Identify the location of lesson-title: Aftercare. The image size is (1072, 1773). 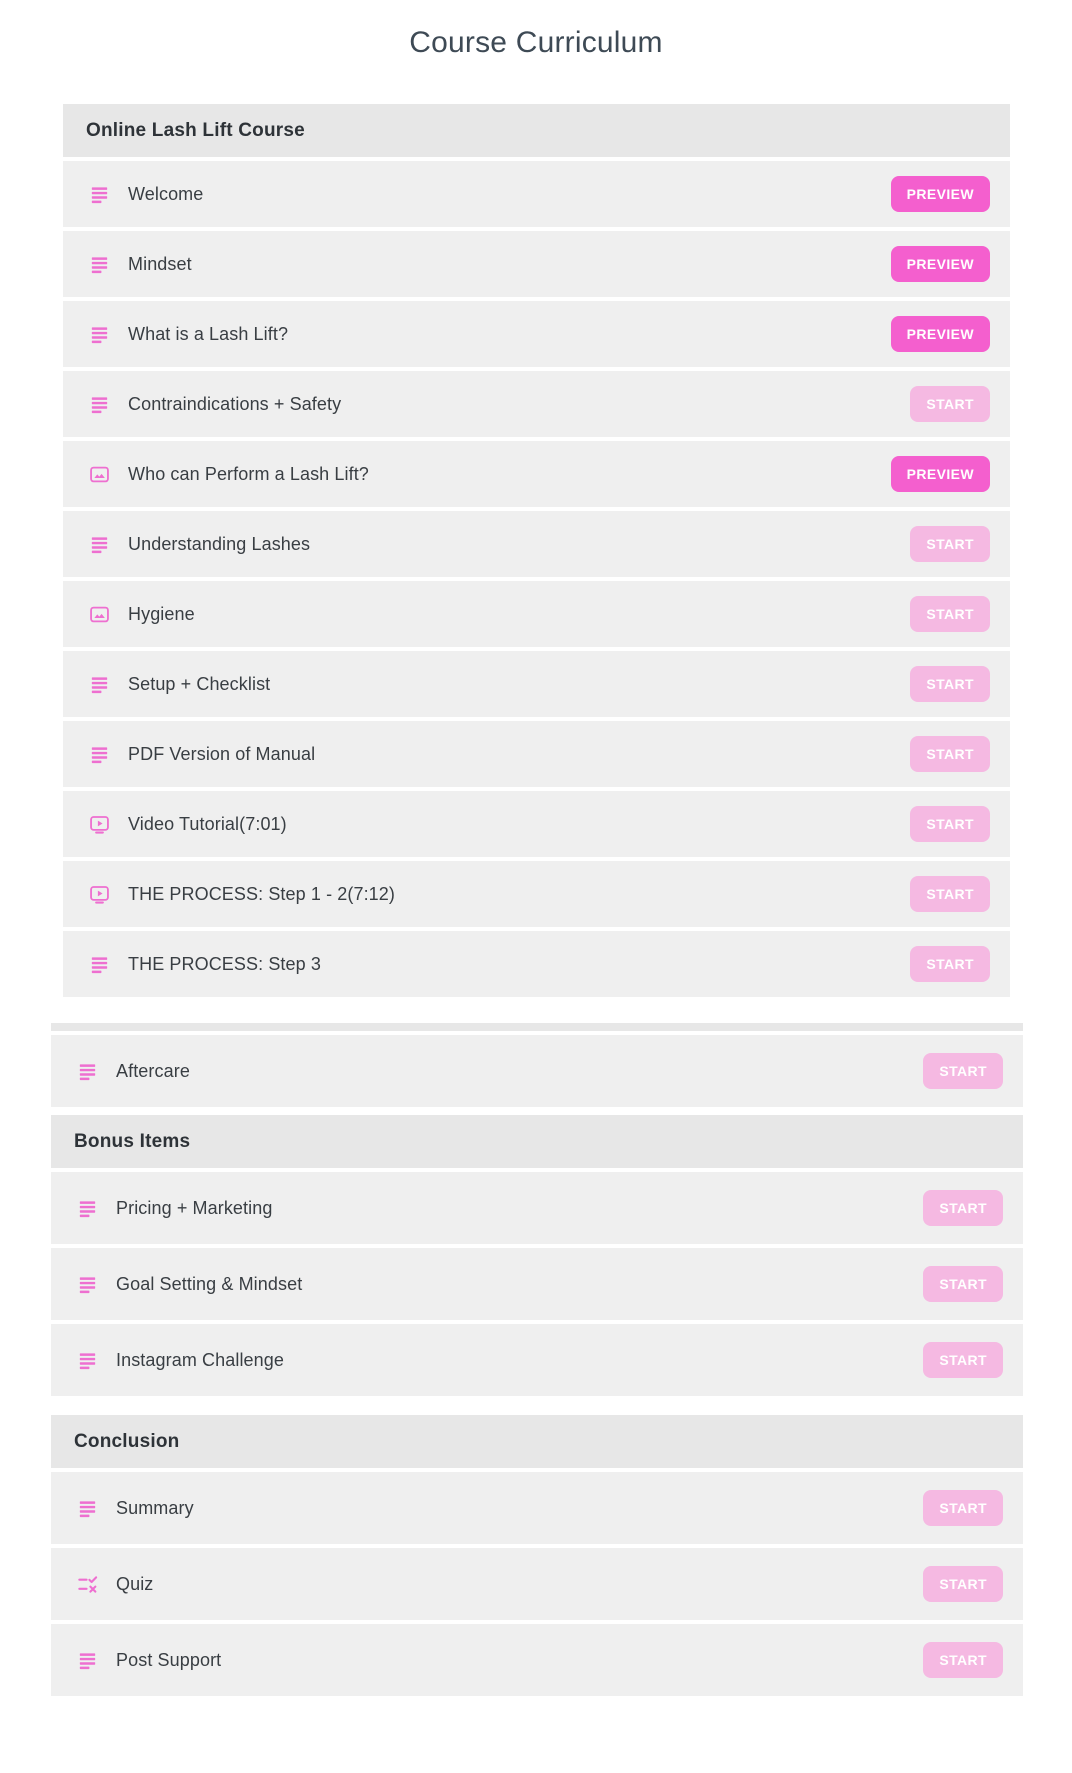
(153, 1070).